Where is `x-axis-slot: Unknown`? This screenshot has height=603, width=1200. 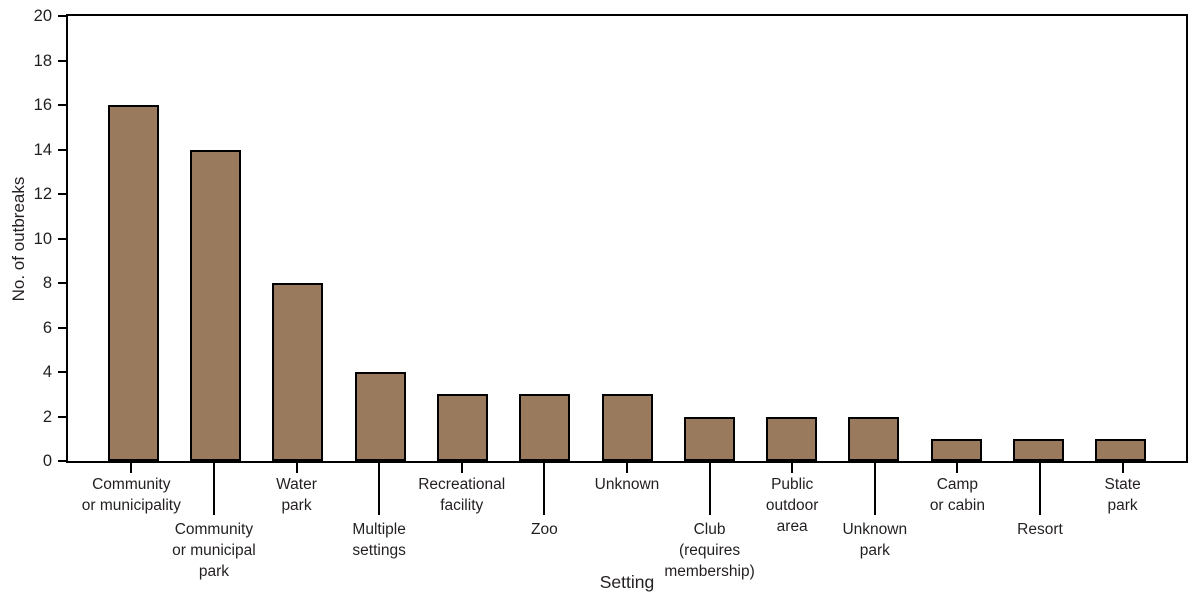 x-axis-slot: Unknown is located at coordinates (627, 533).